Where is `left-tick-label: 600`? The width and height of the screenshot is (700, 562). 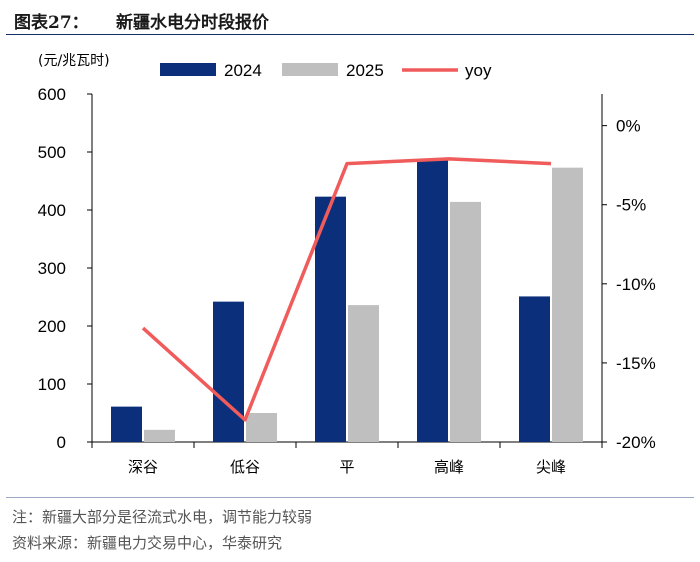
left-tick-label: 600 is located at coordinates (52, 94).